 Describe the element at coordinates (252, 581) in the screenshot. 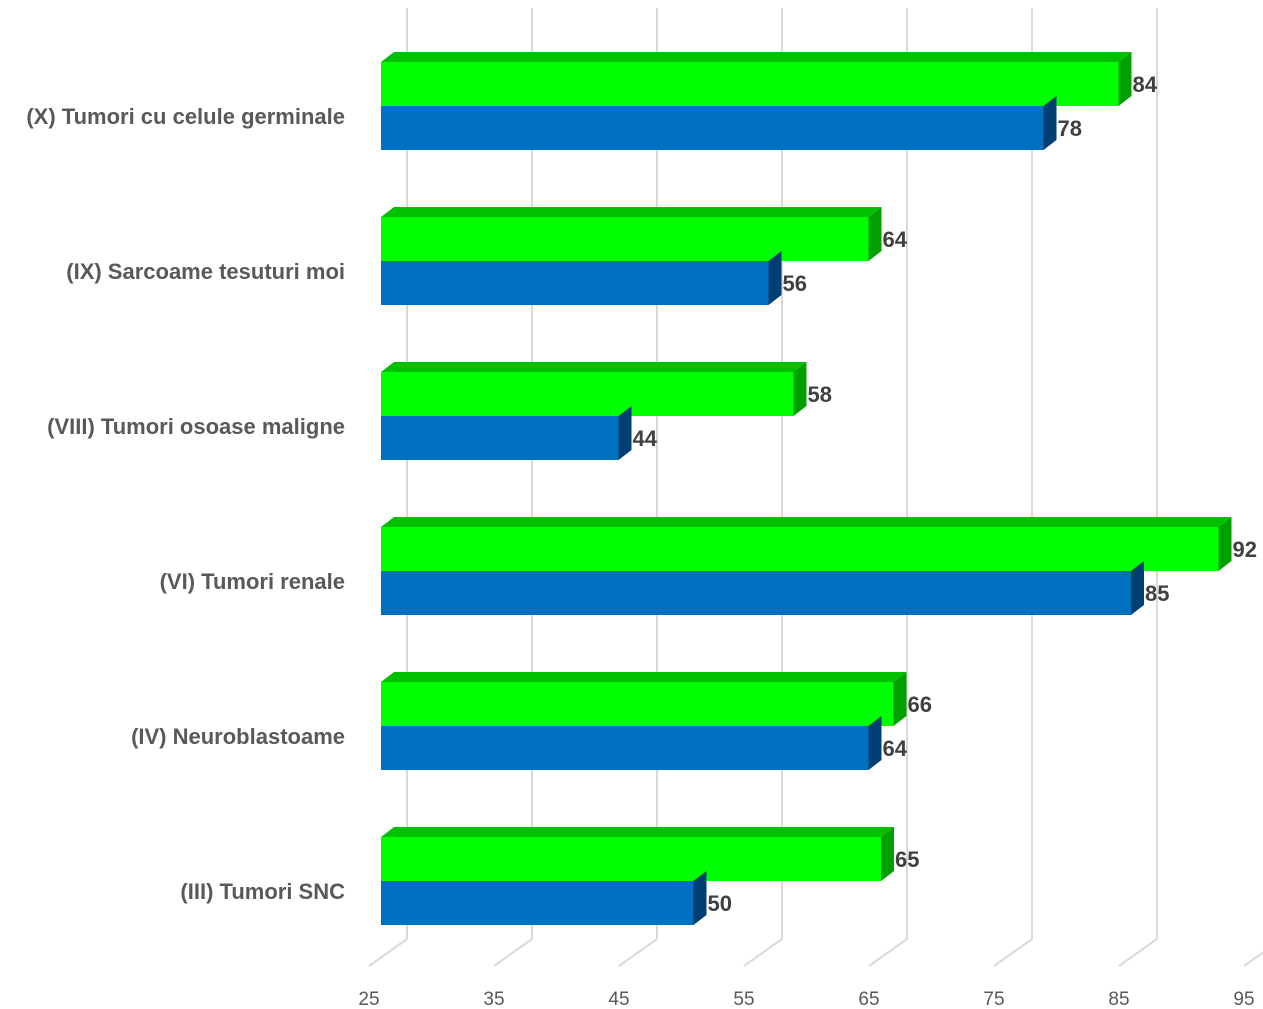

I see `category-label: (VI) Tumori renale` at that location.